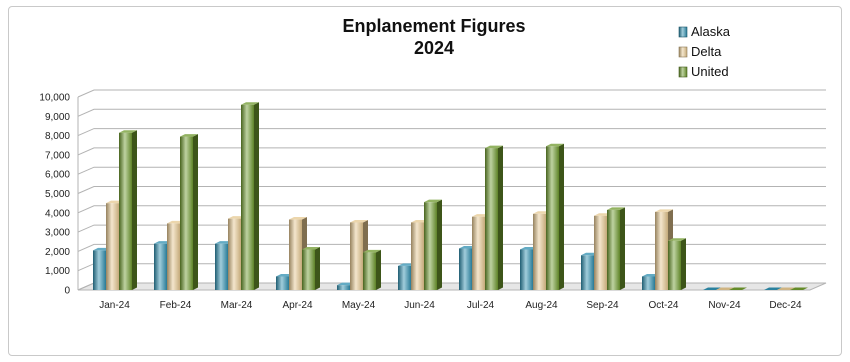 The height and width of the screenshot is (362, 850). Describe the element at coordinates (57, 155) in the screenshot. I see `y-tick-label: 7,000` at that location.